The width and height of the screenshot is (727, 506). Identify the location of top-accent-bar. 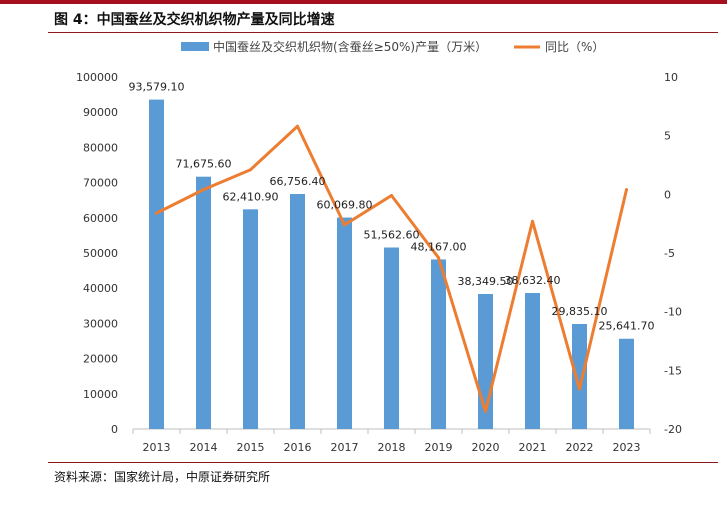
(363, 2).